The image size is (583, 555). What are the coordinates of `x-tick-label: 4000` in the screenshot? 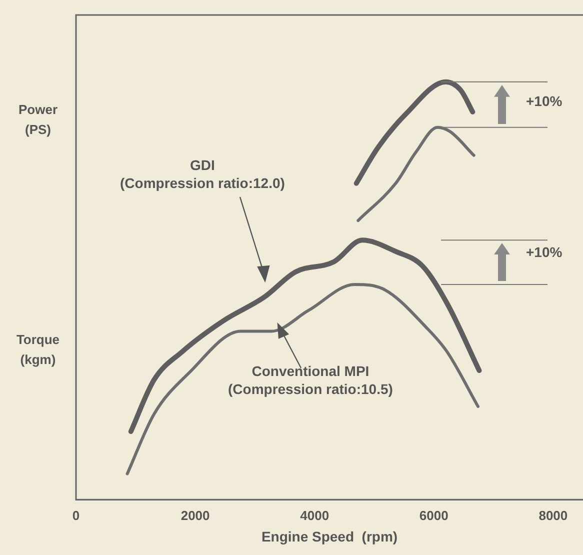 It's located at (315, 515).